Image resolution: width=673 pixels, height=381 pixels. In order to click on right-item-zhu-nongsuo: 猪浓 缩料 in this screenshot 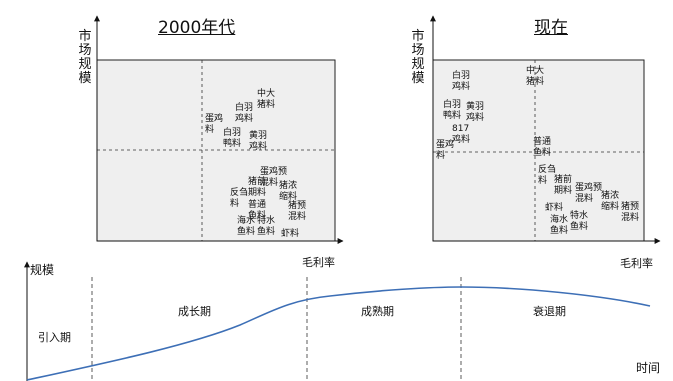, I will do `click(610, 201)`.